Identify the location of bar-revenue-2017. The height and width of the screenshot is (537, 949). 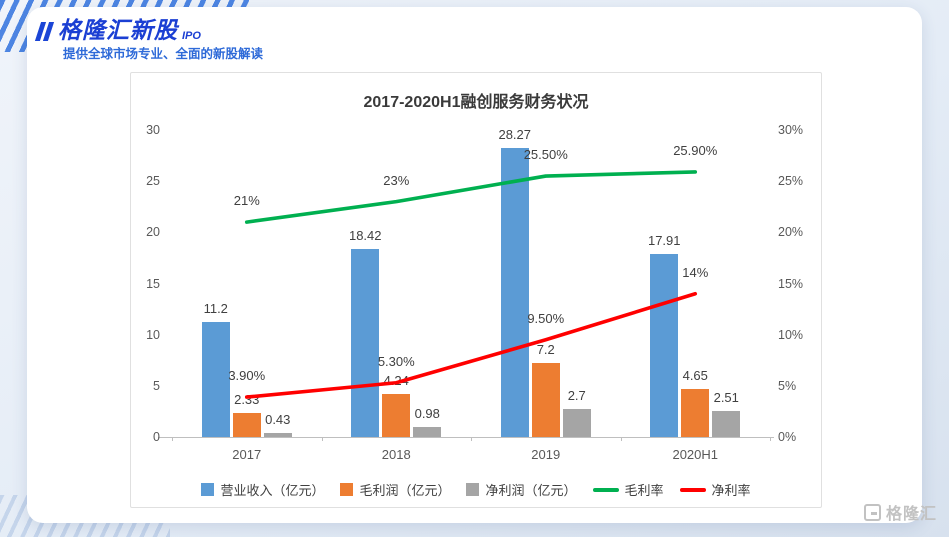
(215, 379).